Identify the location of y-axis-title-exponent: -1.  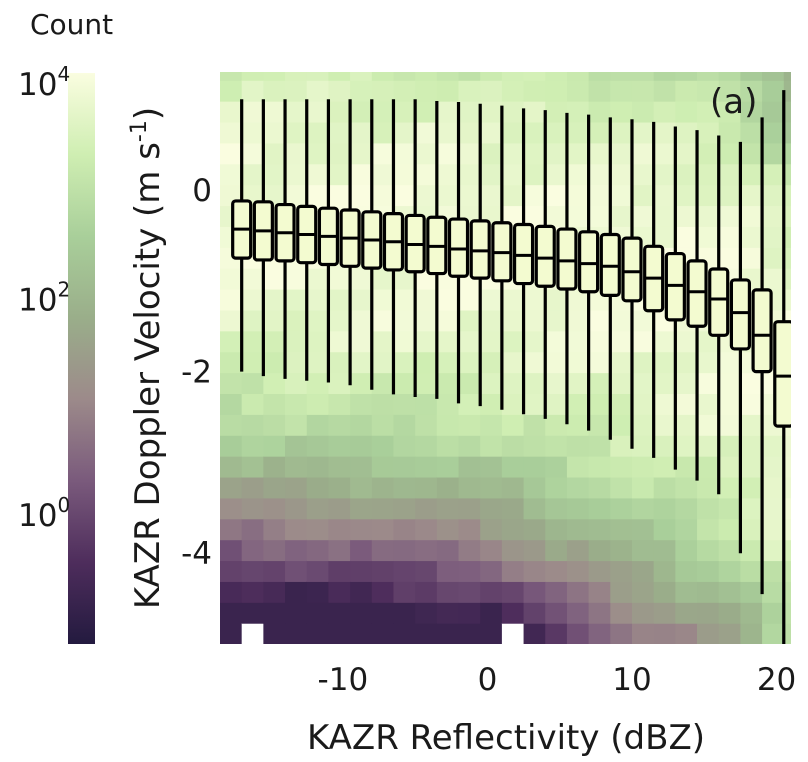
(139, 131).